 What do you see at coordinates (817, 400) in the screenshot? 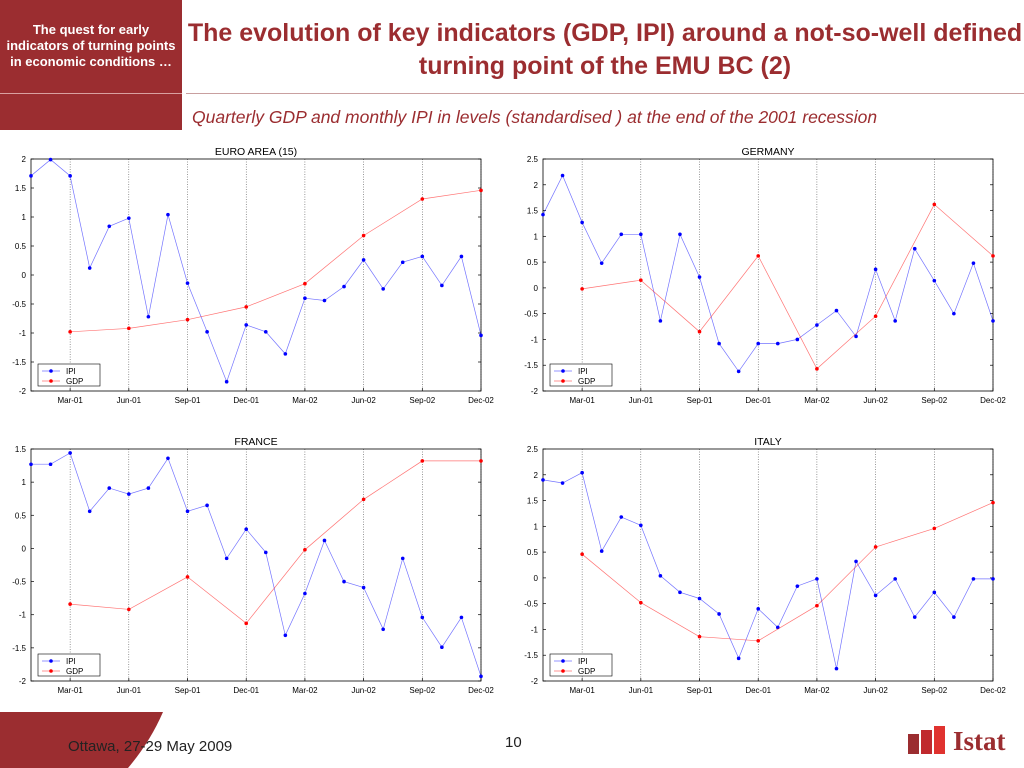
I see `x-tick-label: Mar-02` at bounding box center [817, 400].